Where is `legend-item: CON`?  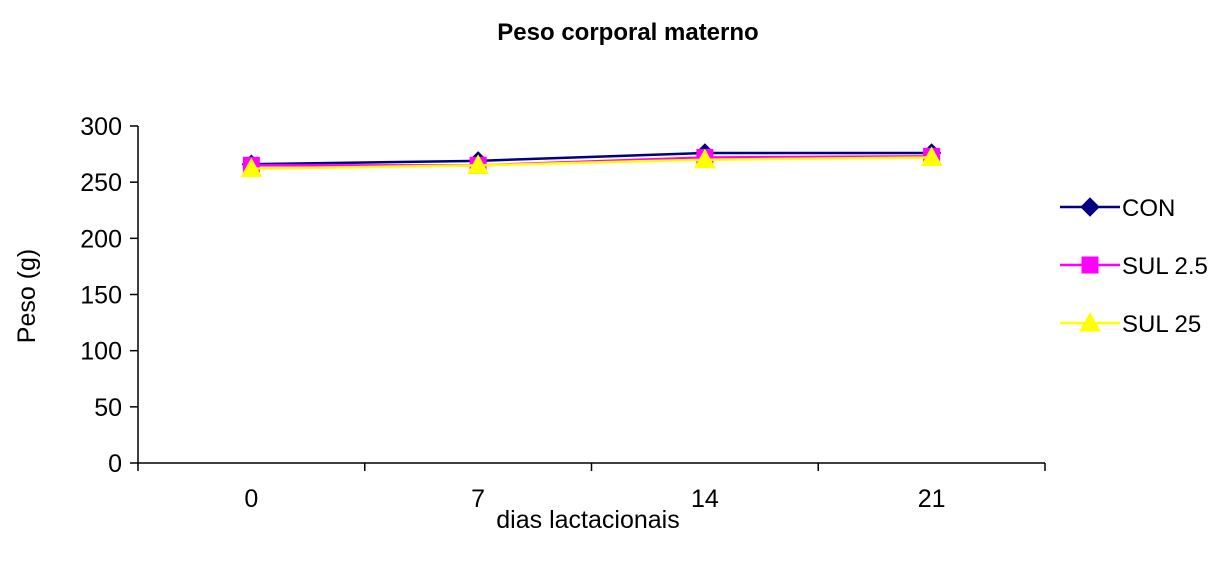
legend-item: CON is located at coordinates (1117, 208).